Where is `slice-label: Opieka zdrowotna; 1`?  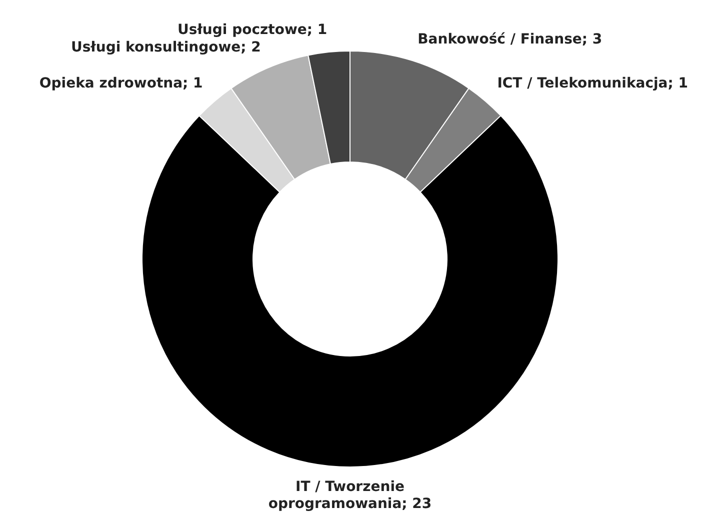 slice-label: Opieka zdrowotna; 1 is located at coordinates (121, 84).